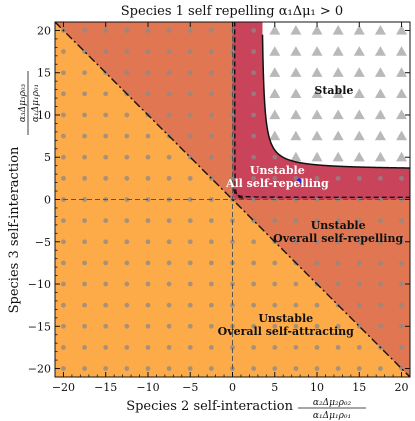  Describe the element at coordinates (23, 103) in the screenshot. I see `y-axis-label-numerator: α₃Δμ₃ρ₀₃` at that location.